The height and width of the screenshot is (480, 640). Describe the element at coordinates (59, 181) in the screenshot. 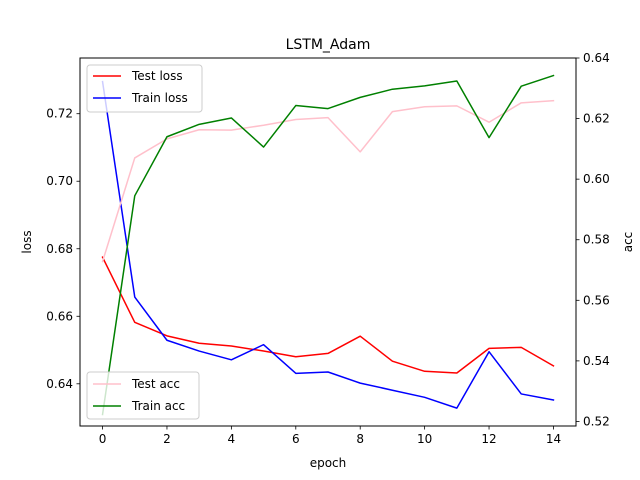

I see `y-tick-label-left: 0.70` at that location.